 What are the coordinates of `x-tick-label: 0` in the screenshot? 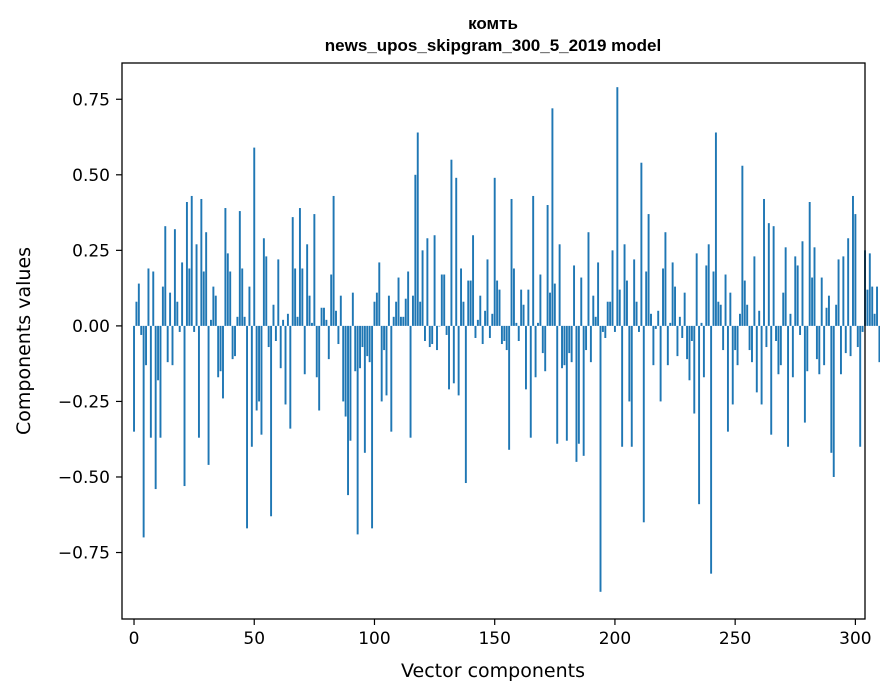 It's located at (134, 639).